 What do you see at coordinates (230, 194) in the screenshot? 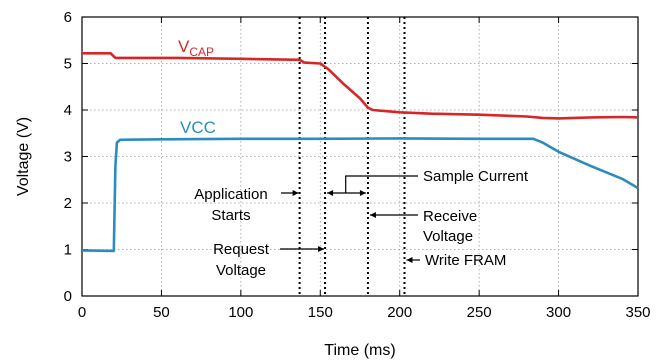
I see `annotation-application-starts-text: Application` at bounding box center [230, 194].